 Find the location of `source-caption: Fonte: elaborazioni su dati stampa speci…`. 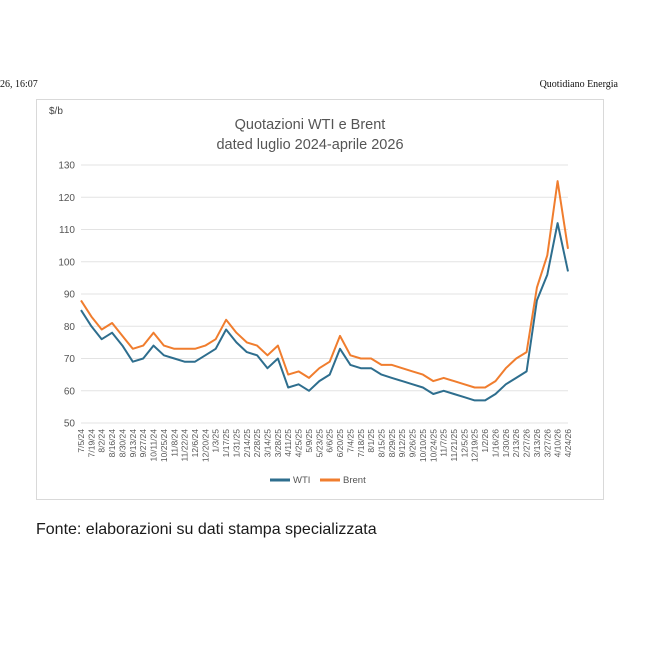

source-caption: Fonte: elaborazioni su dati stampa speci… is located at coordinates (206, 529).